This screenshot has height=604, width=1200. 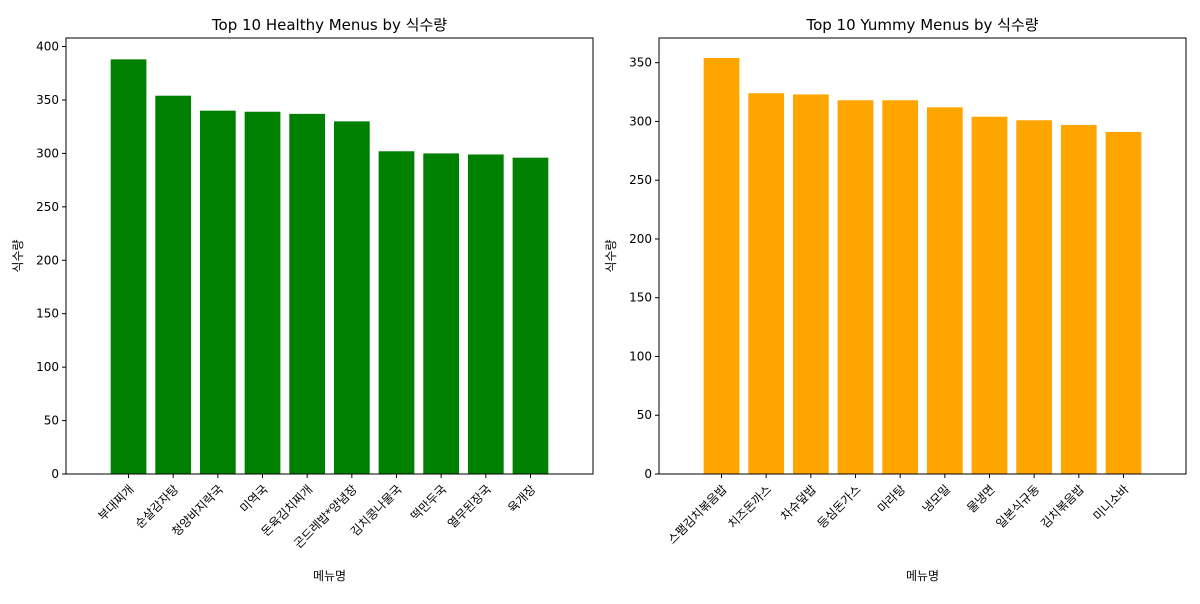 I want to click on healthy-y-tick-label: 100, so click(x=47, y=367).